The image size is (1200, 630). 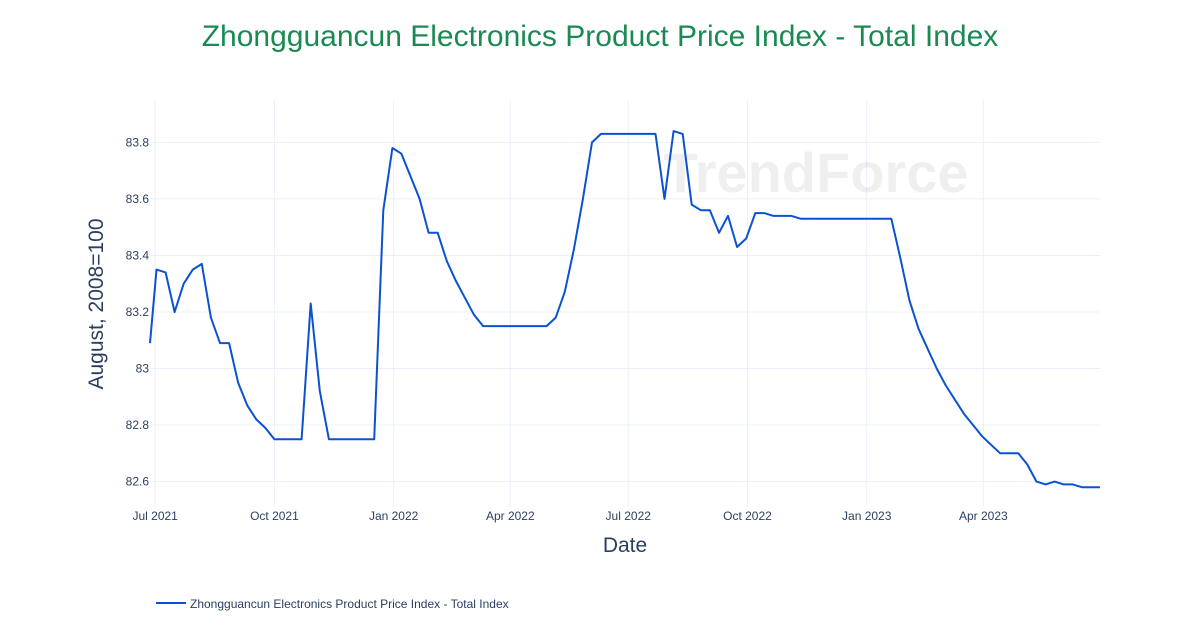 I want to click on x-tick-label: Jul 2022, so click(x=629, y=516).